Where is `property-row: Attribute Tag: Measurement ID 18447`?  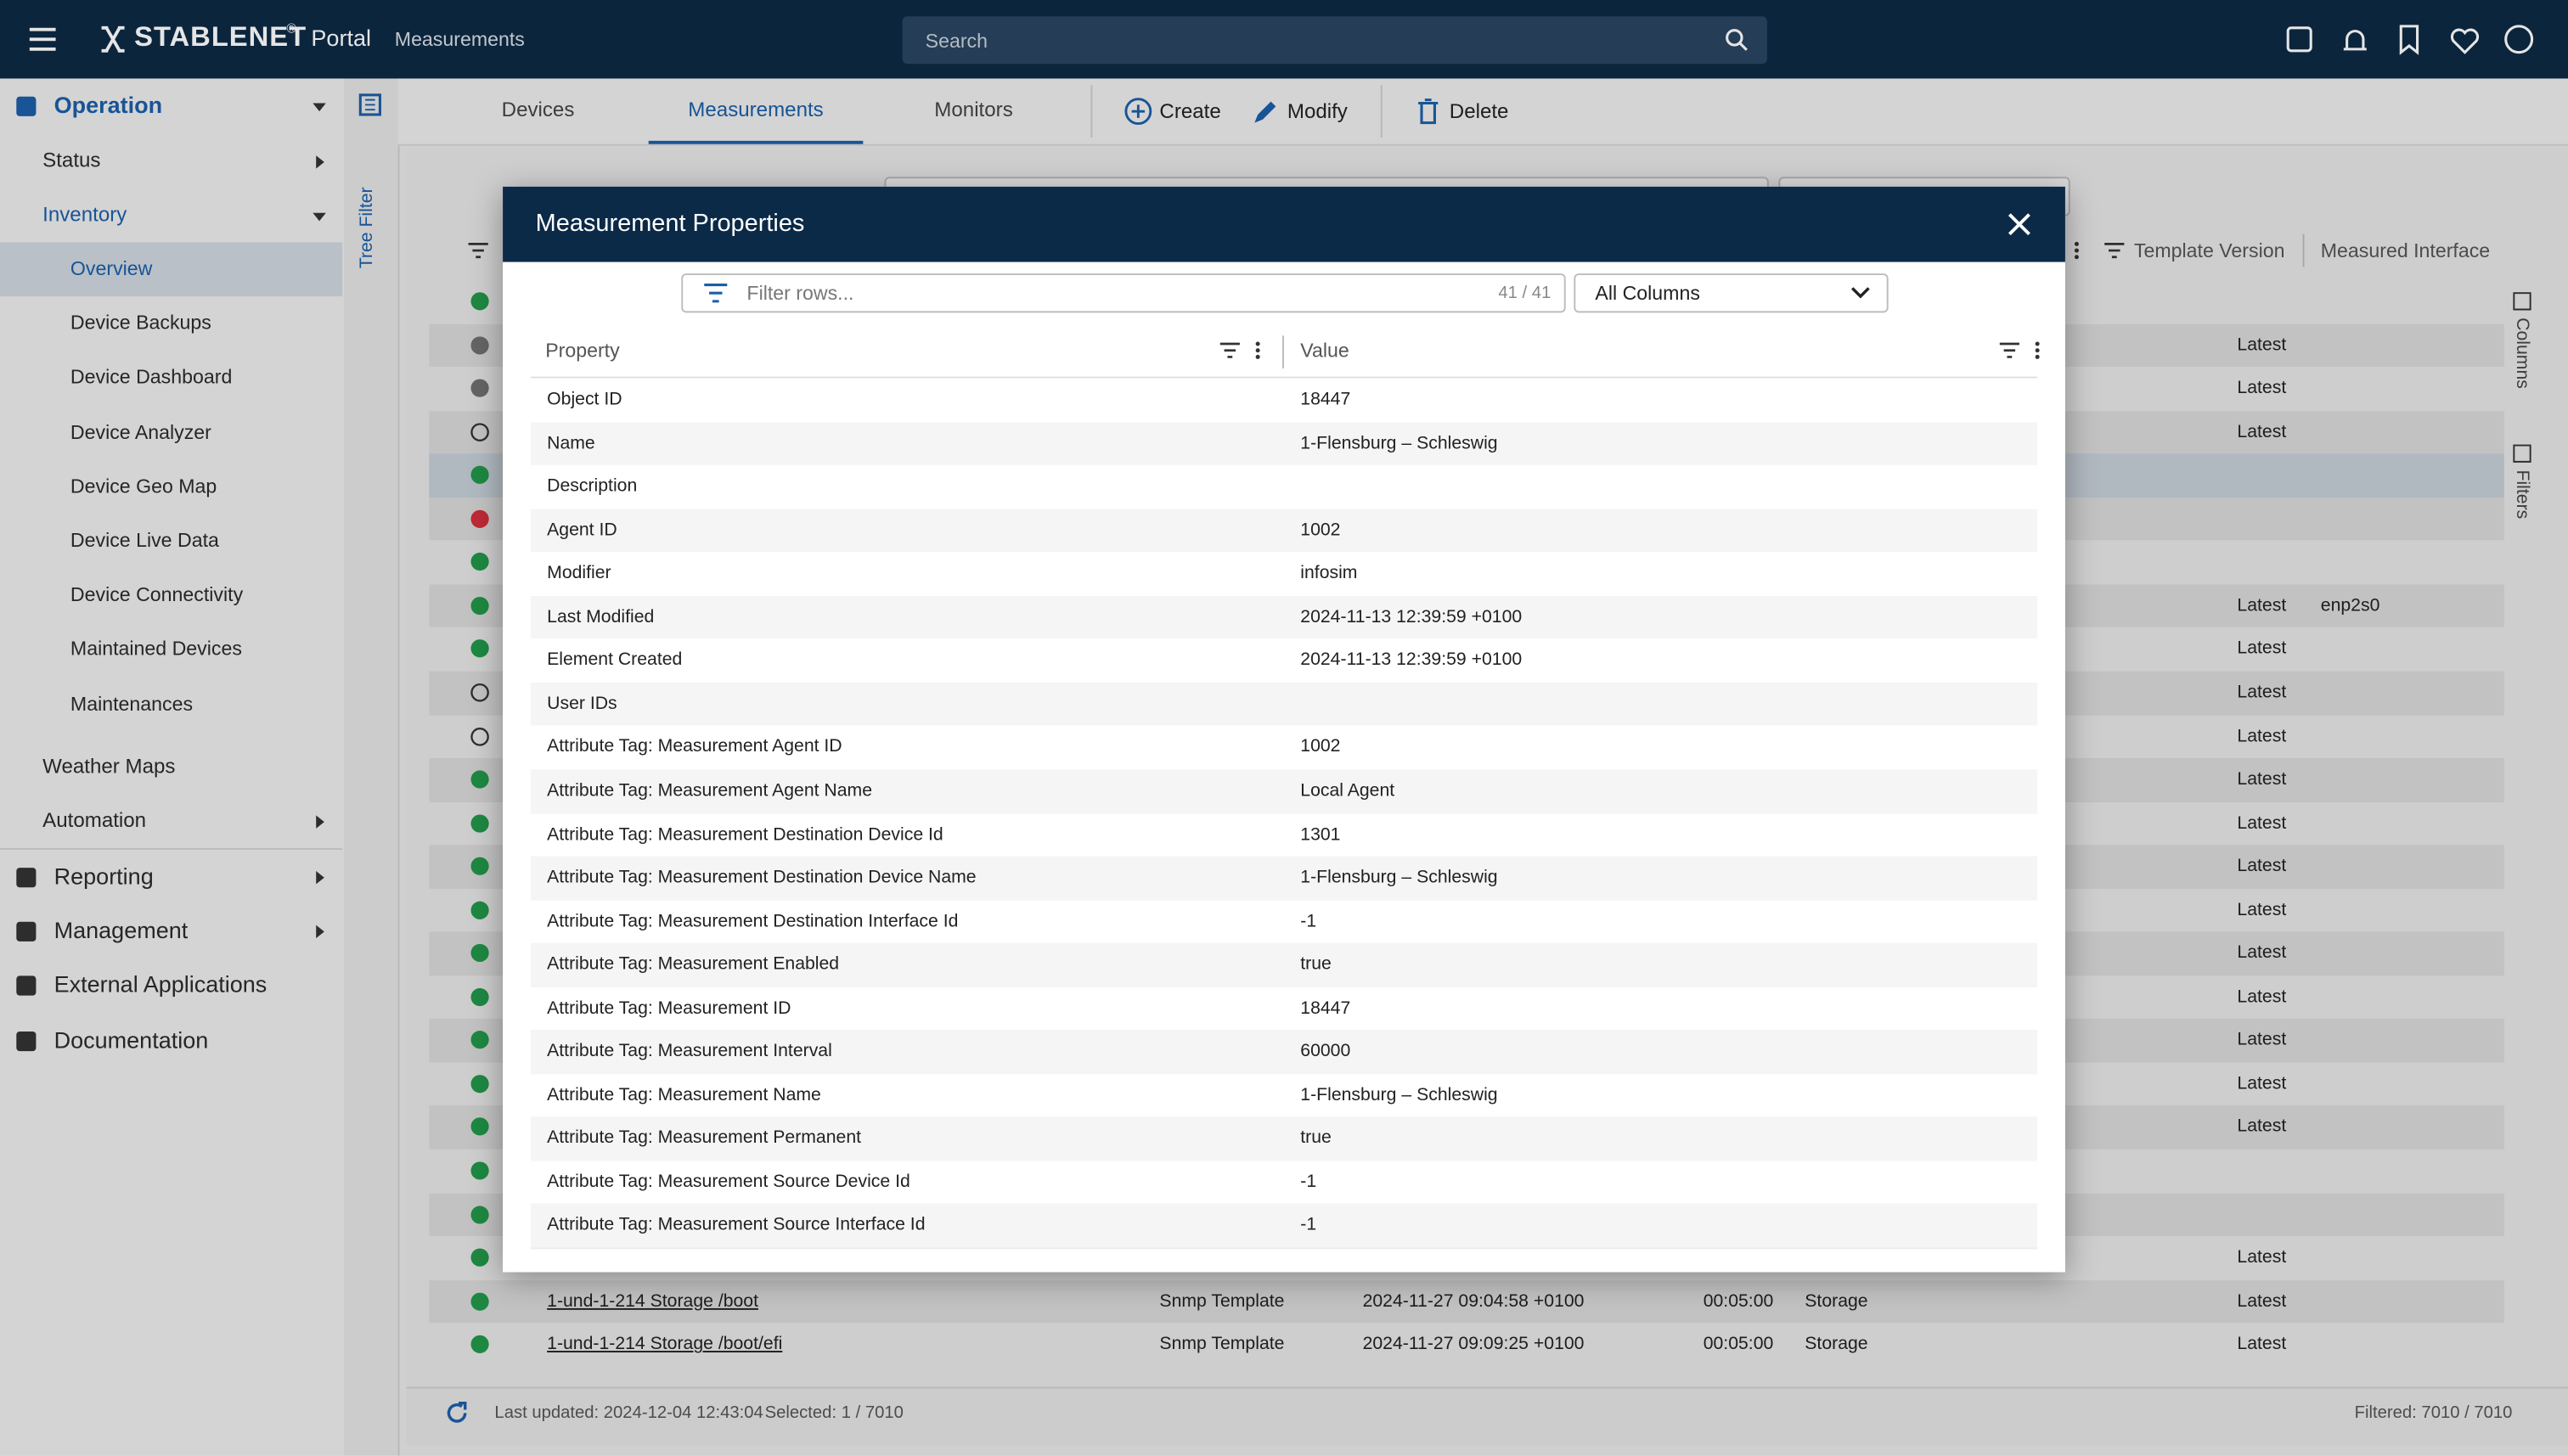
property-row: Attribute Tag: Measurement ID 18447 is located at coordinates (1284, 1009).